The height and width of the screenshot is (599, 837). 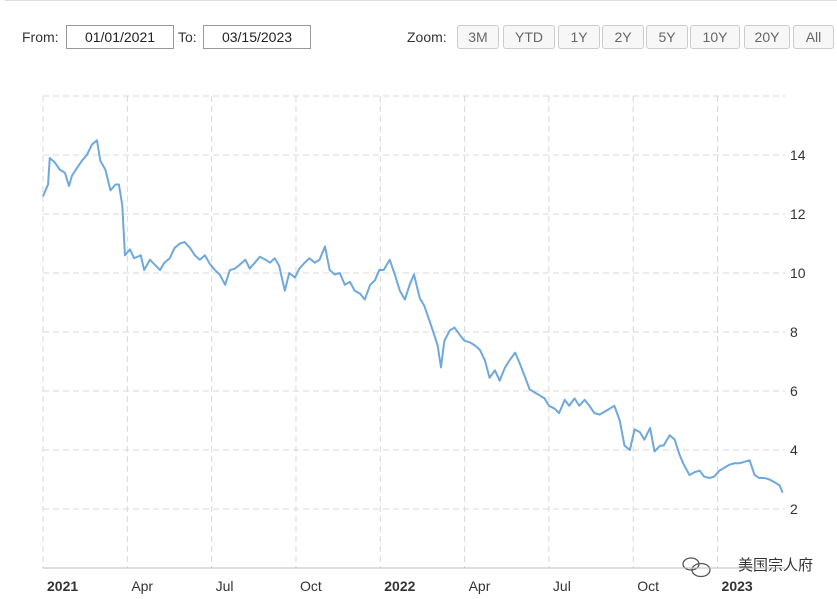 I want to click on to-input: 03/15/2023, so click(x=257, y=37).